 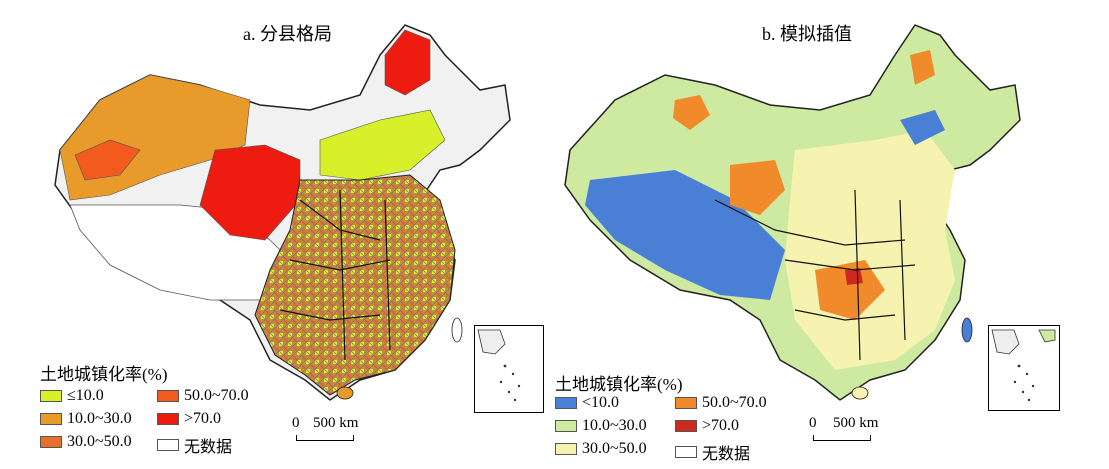 I want to click on legend-label: <10.0, so click(x=601, y=402).